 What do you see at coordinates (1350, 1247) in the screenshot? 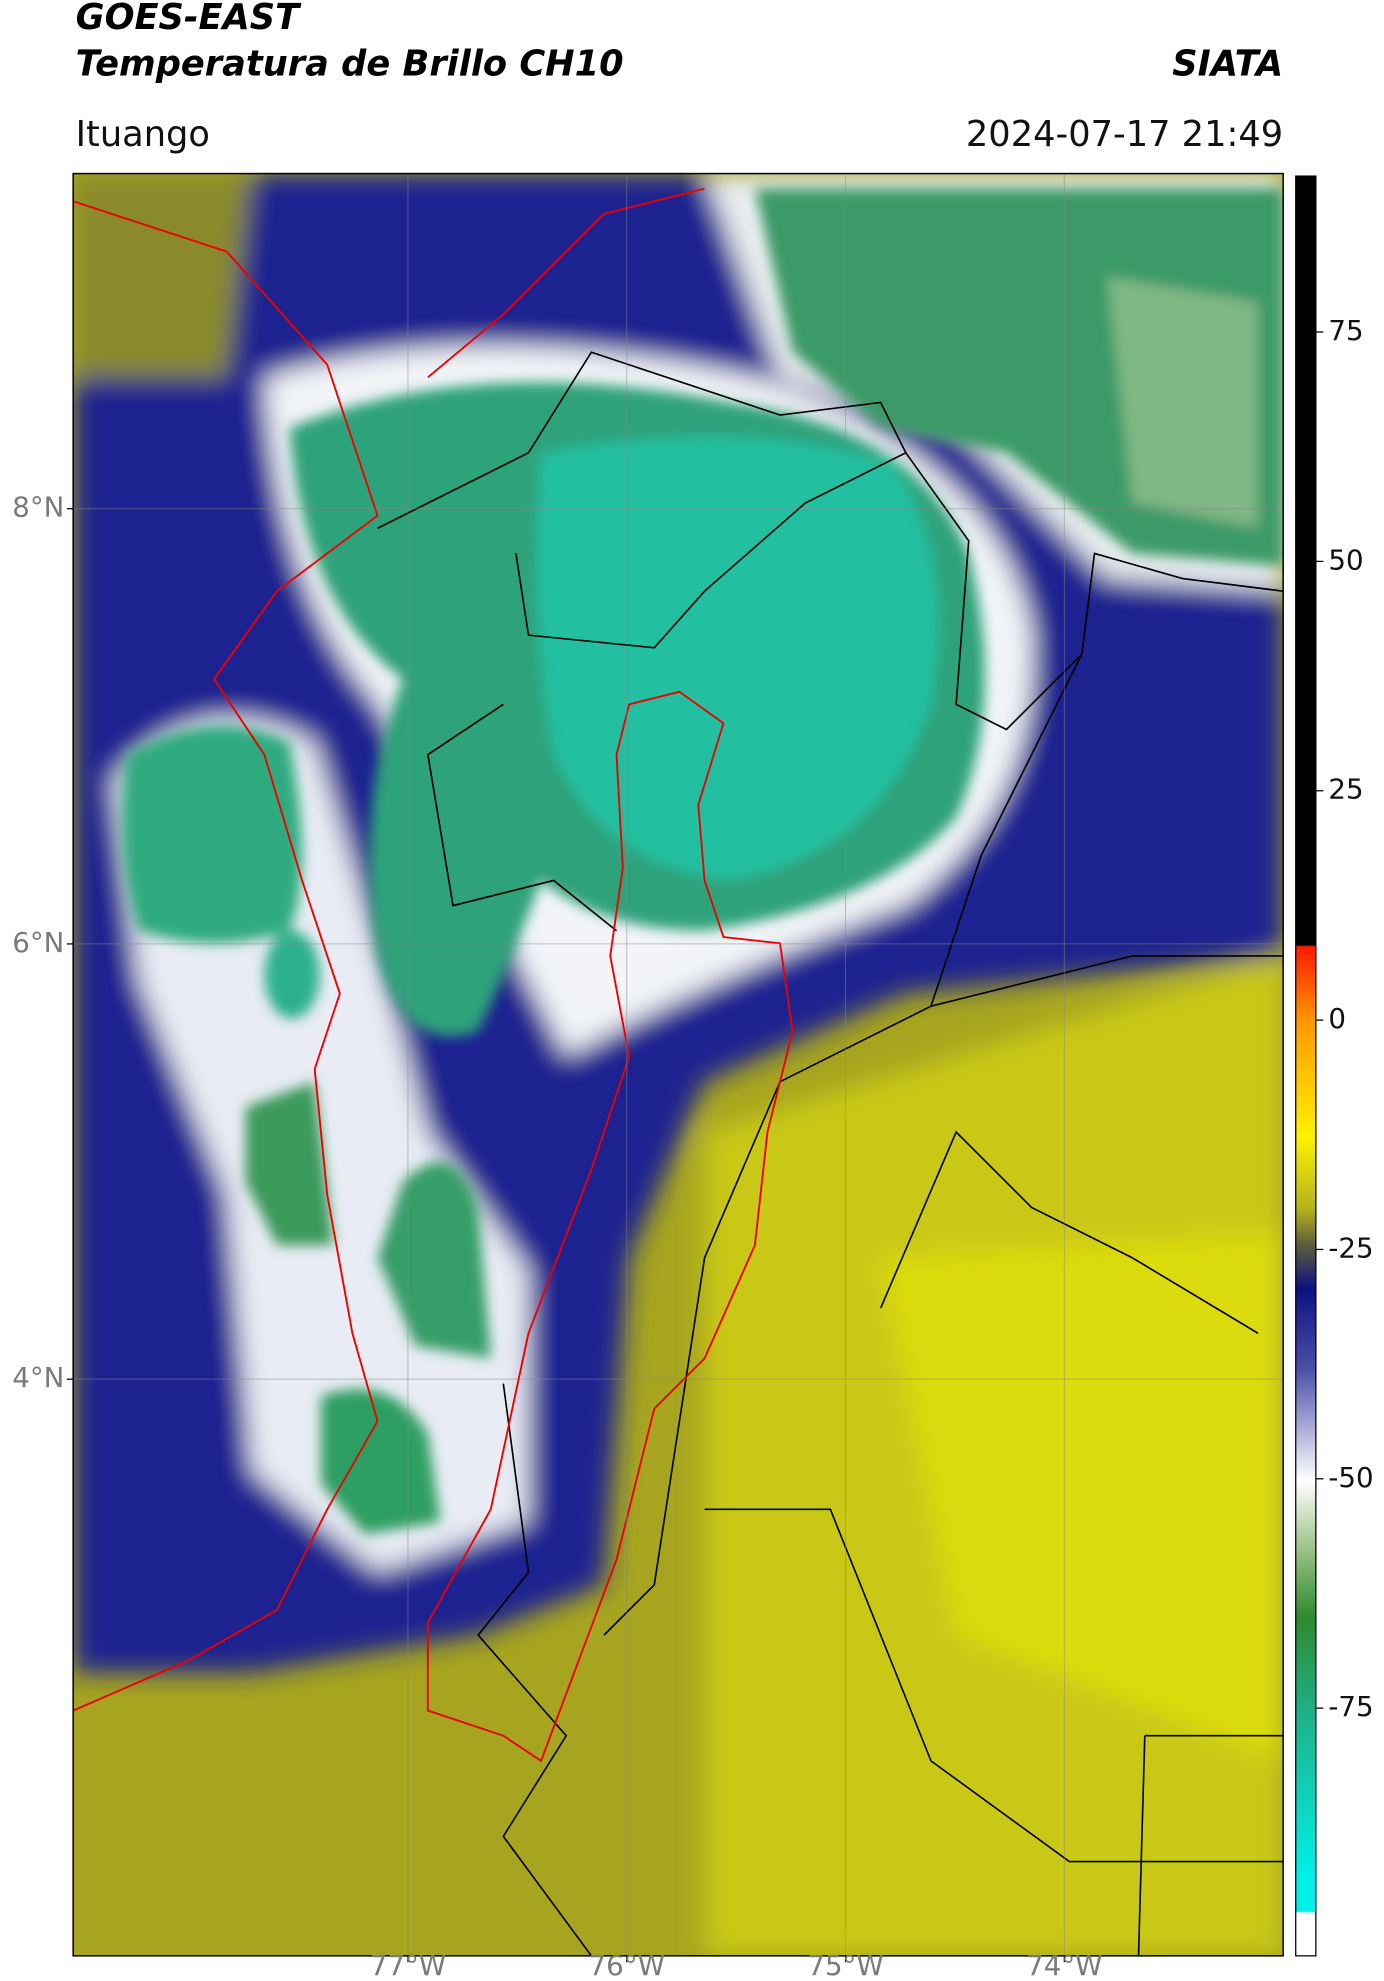
I see `colorbar-tick-label: -25` at bounding box center [1350, 1247].